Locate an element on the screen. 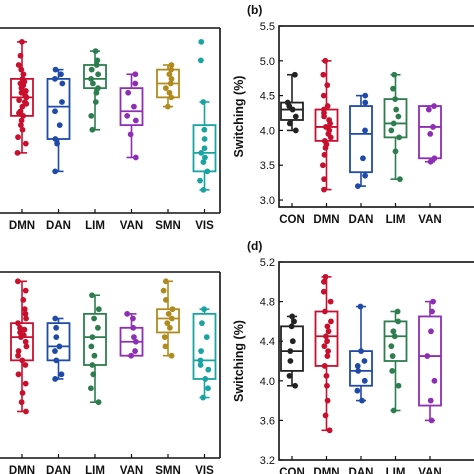 The width and height of the screenshot is (474, 474). panel-label: (b) is located at coordinates (254, 10).